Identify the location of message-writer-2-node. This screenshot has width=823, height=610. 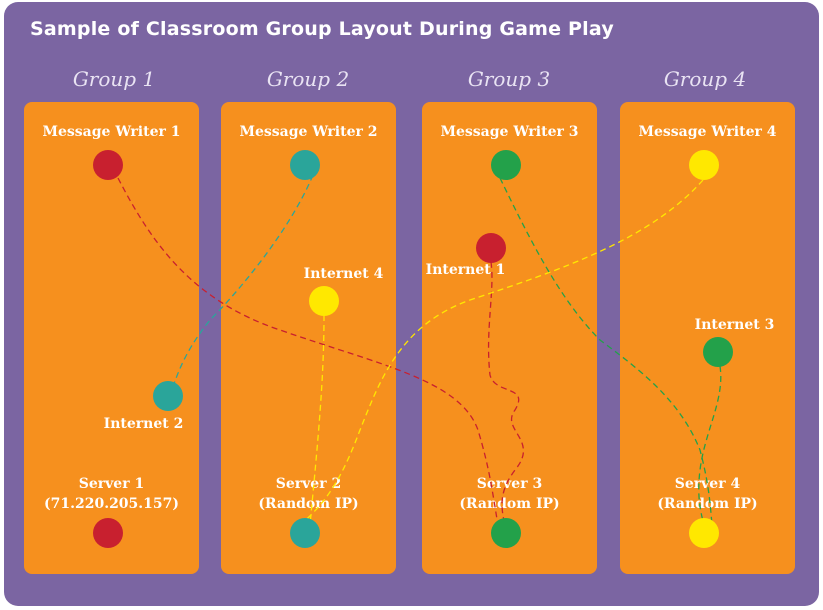
(305, 165).